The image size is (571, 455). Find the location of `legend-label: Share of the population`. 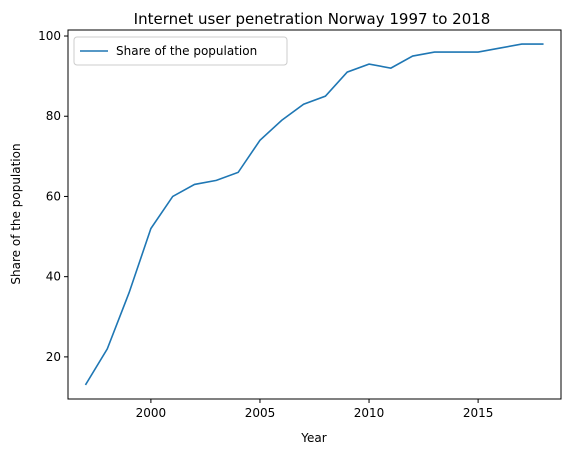

legend-label: Share of the population is located at coordinates (186, 51).